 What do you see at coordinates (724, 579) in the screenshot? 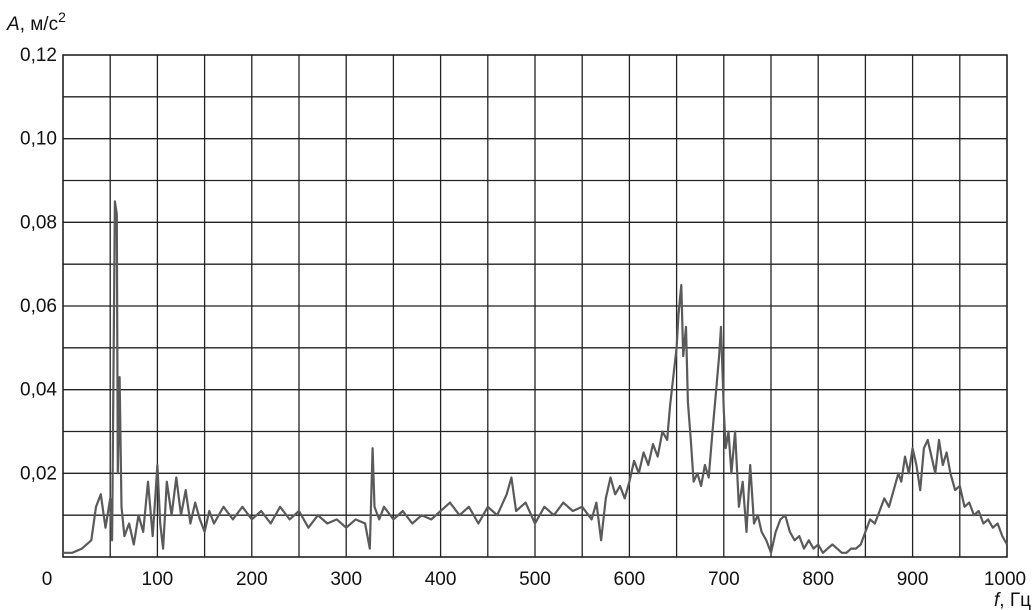
I see `x-tick-label: 700` at bounding box center [724, 579].